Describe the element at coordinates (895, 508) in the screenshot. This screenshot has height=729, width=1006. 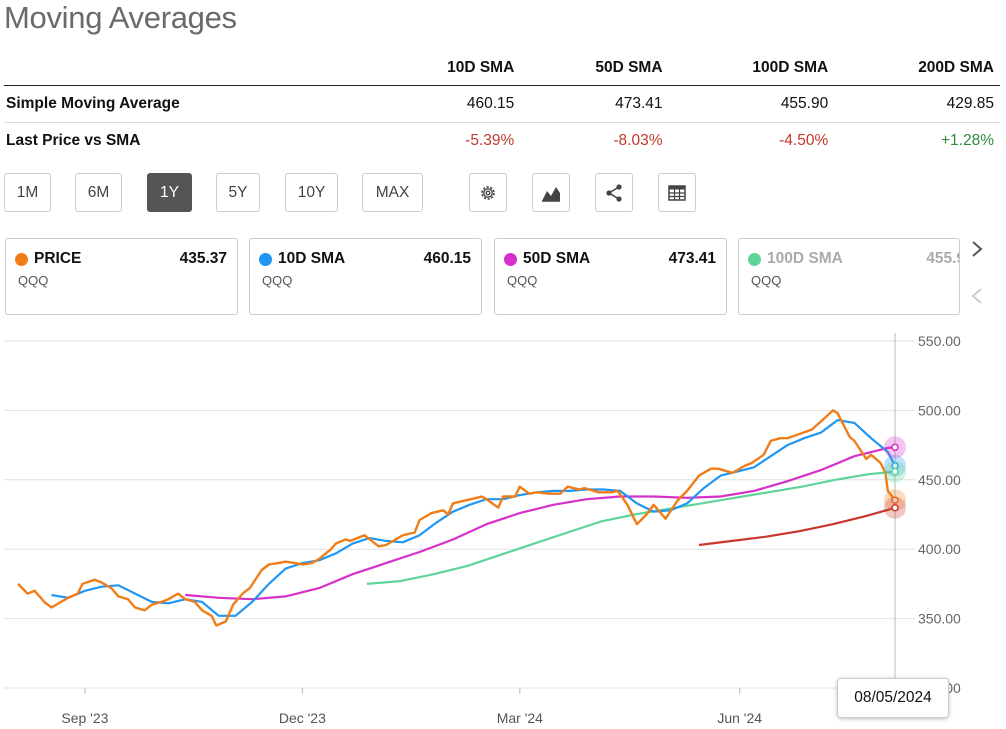
I see `series-end-200d-sma-marker` at that location.